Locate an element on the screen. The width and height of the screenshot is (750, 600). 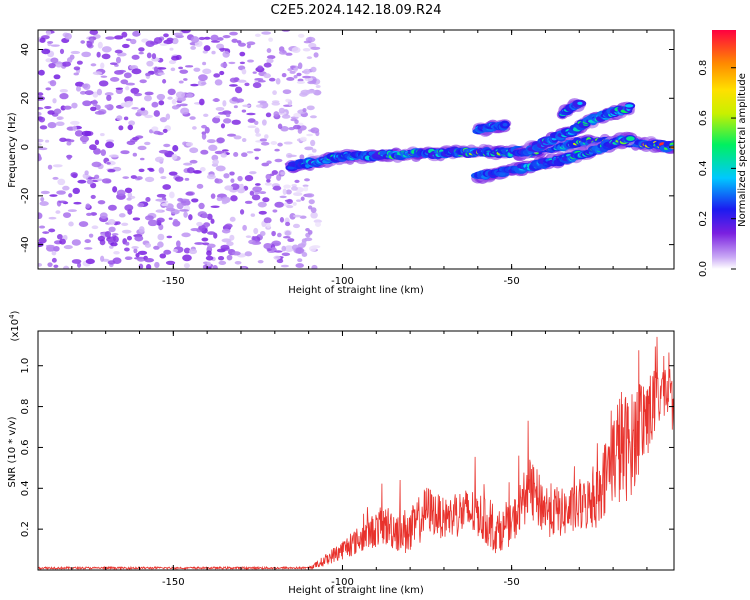
x-tick-label: -100 is located at coordinates (342, 582).